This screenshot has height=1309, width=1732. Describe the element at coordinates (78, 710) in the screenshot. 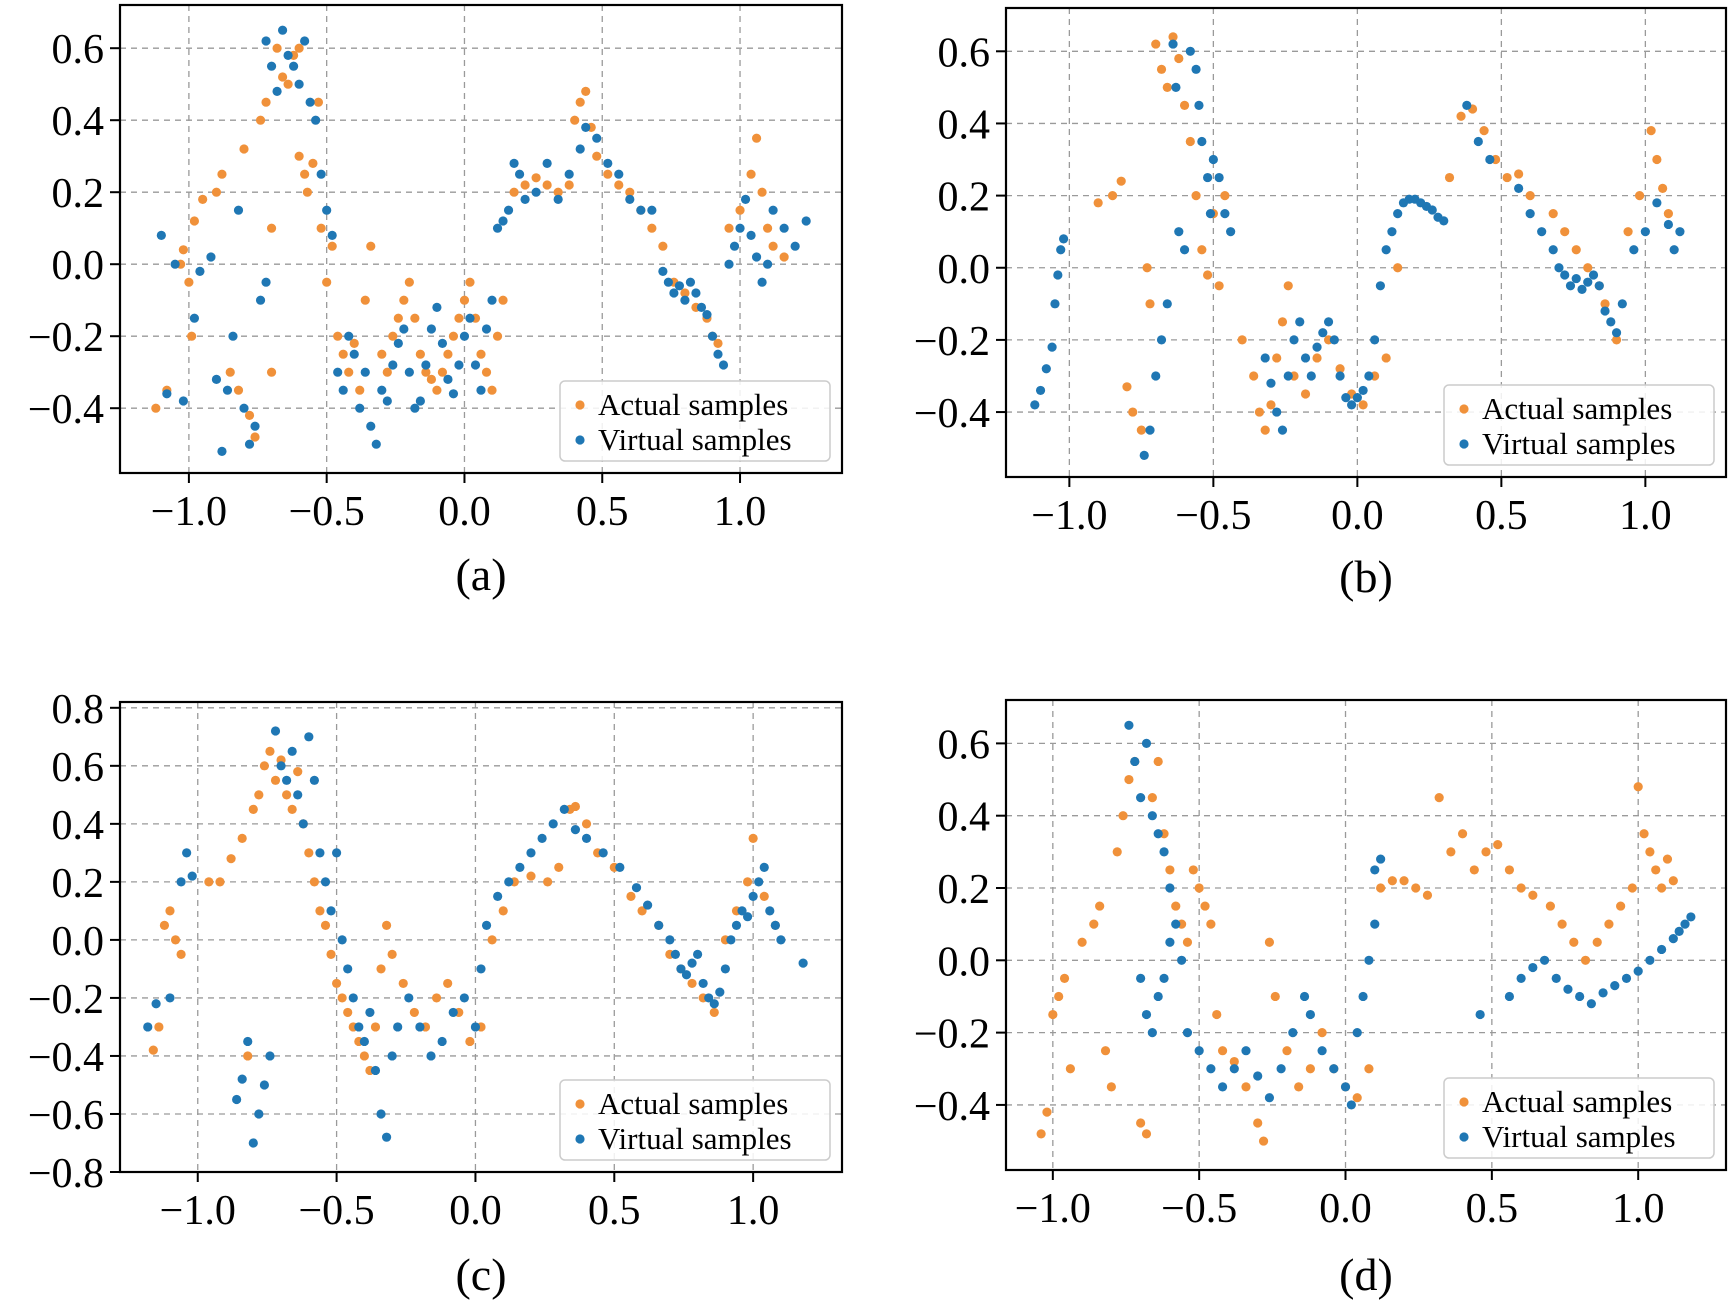

I see `y-tick-label: 0.8` at that location.